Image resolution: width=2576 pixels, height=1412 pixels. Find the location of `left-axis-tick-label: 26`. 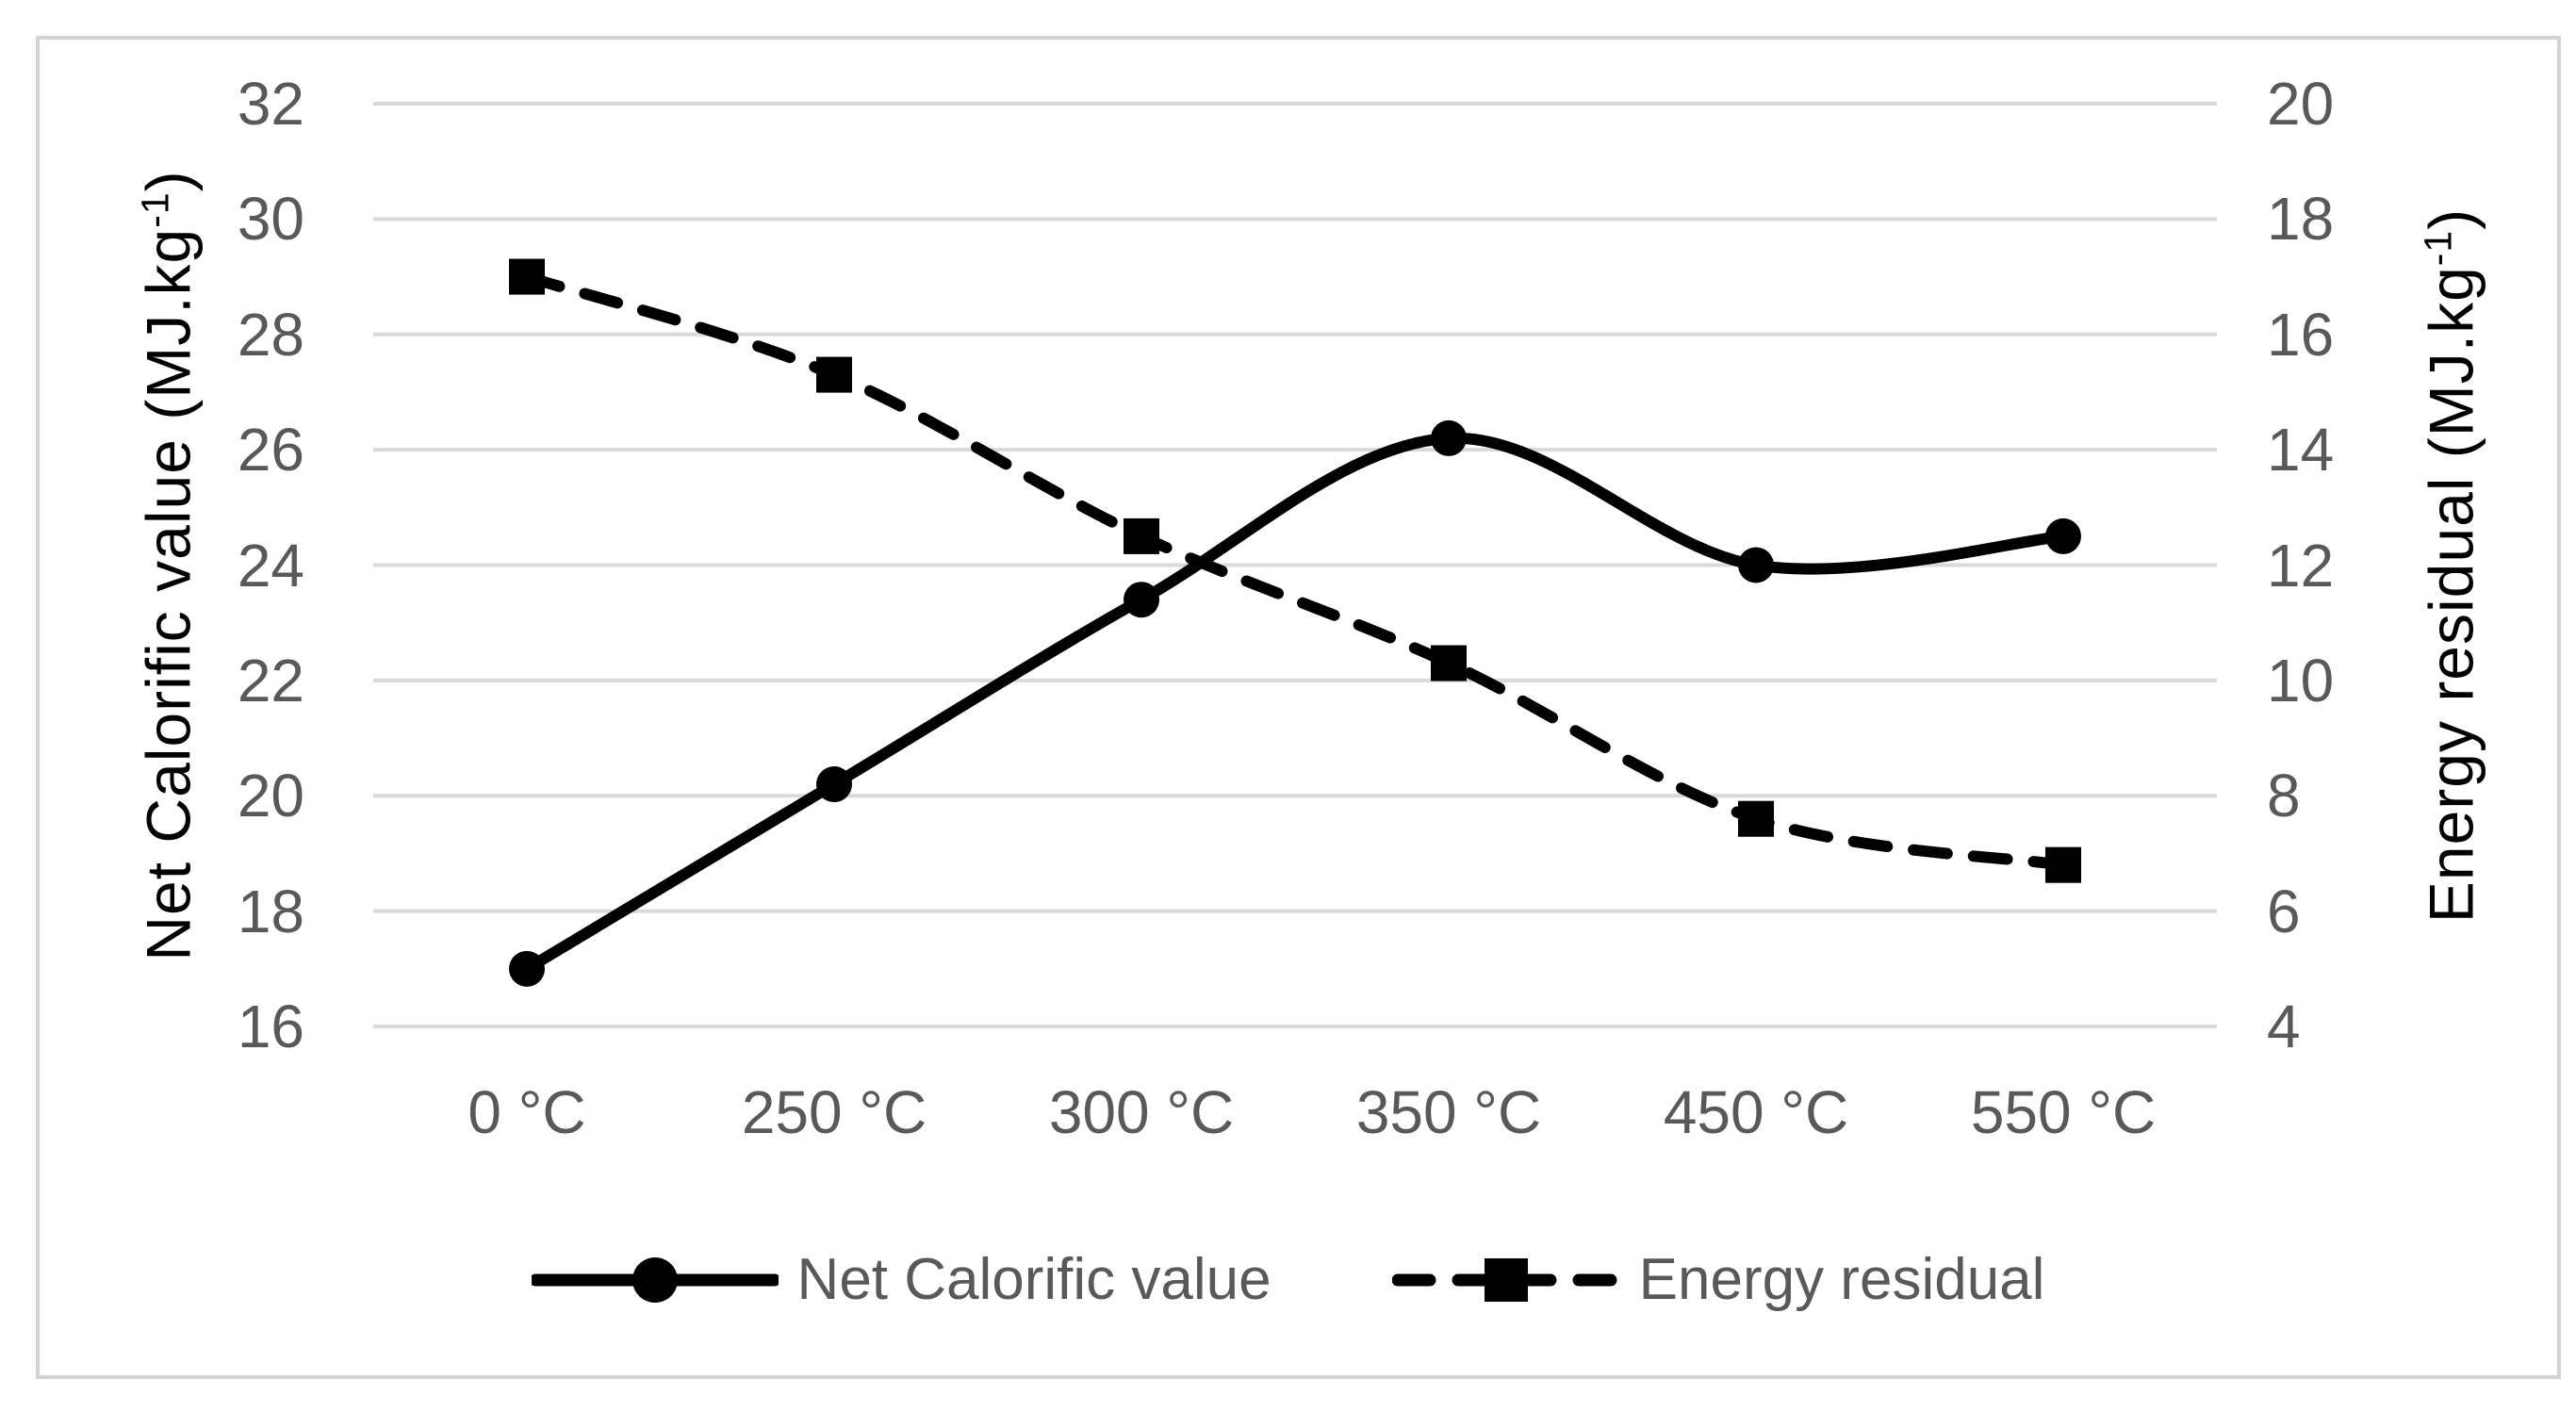

left-axis-tick-label: 26 is located at coordinates (270, 450).